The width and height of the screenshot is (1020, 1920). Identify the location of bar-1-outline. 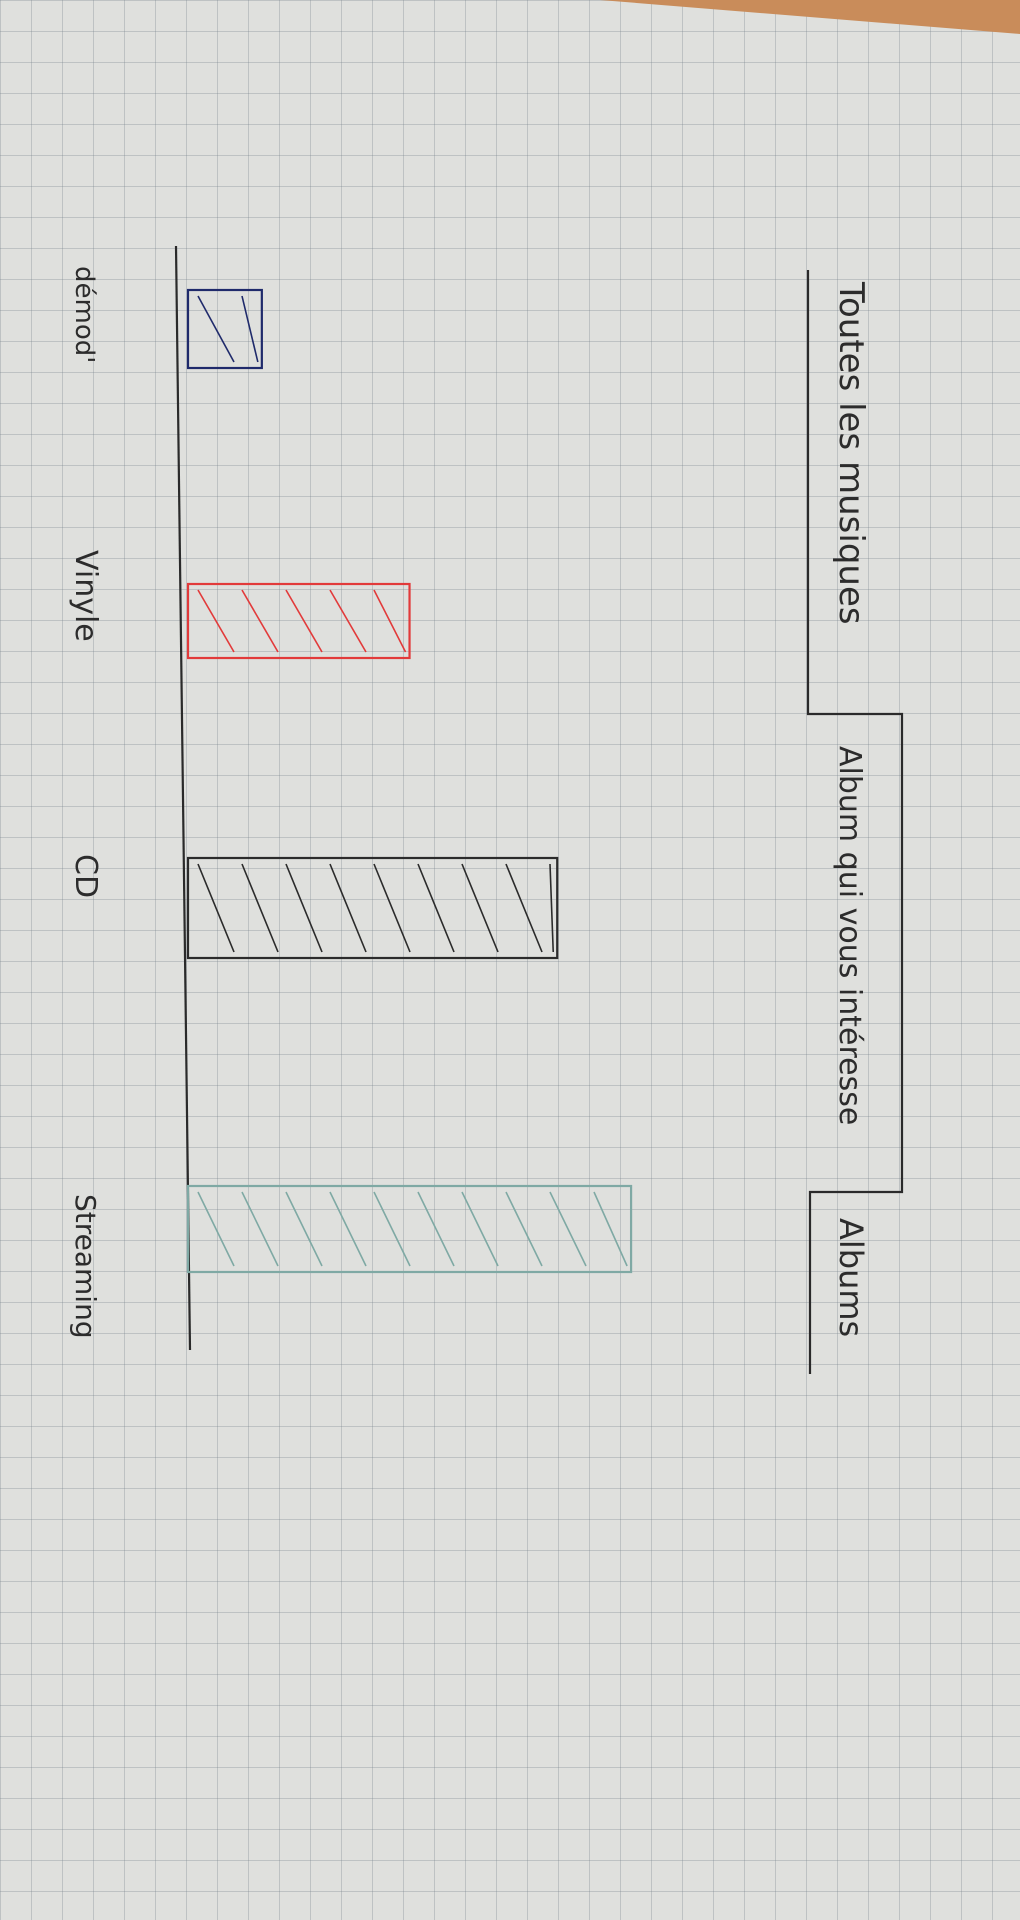
(298, 621).